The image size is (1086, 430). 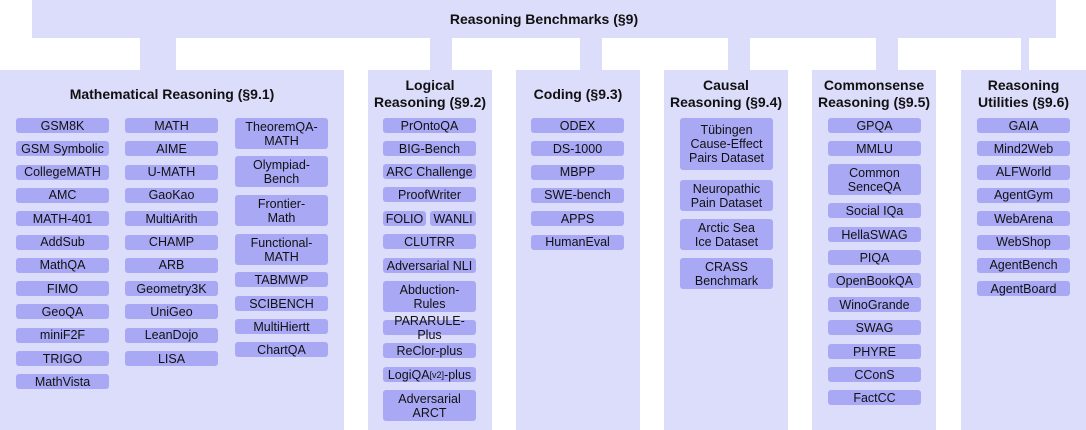 What do you see at coordinates (281, 349) in the screenshot?
I see `benchmark-chip: ChartQA` at bounding box center [281, 349].